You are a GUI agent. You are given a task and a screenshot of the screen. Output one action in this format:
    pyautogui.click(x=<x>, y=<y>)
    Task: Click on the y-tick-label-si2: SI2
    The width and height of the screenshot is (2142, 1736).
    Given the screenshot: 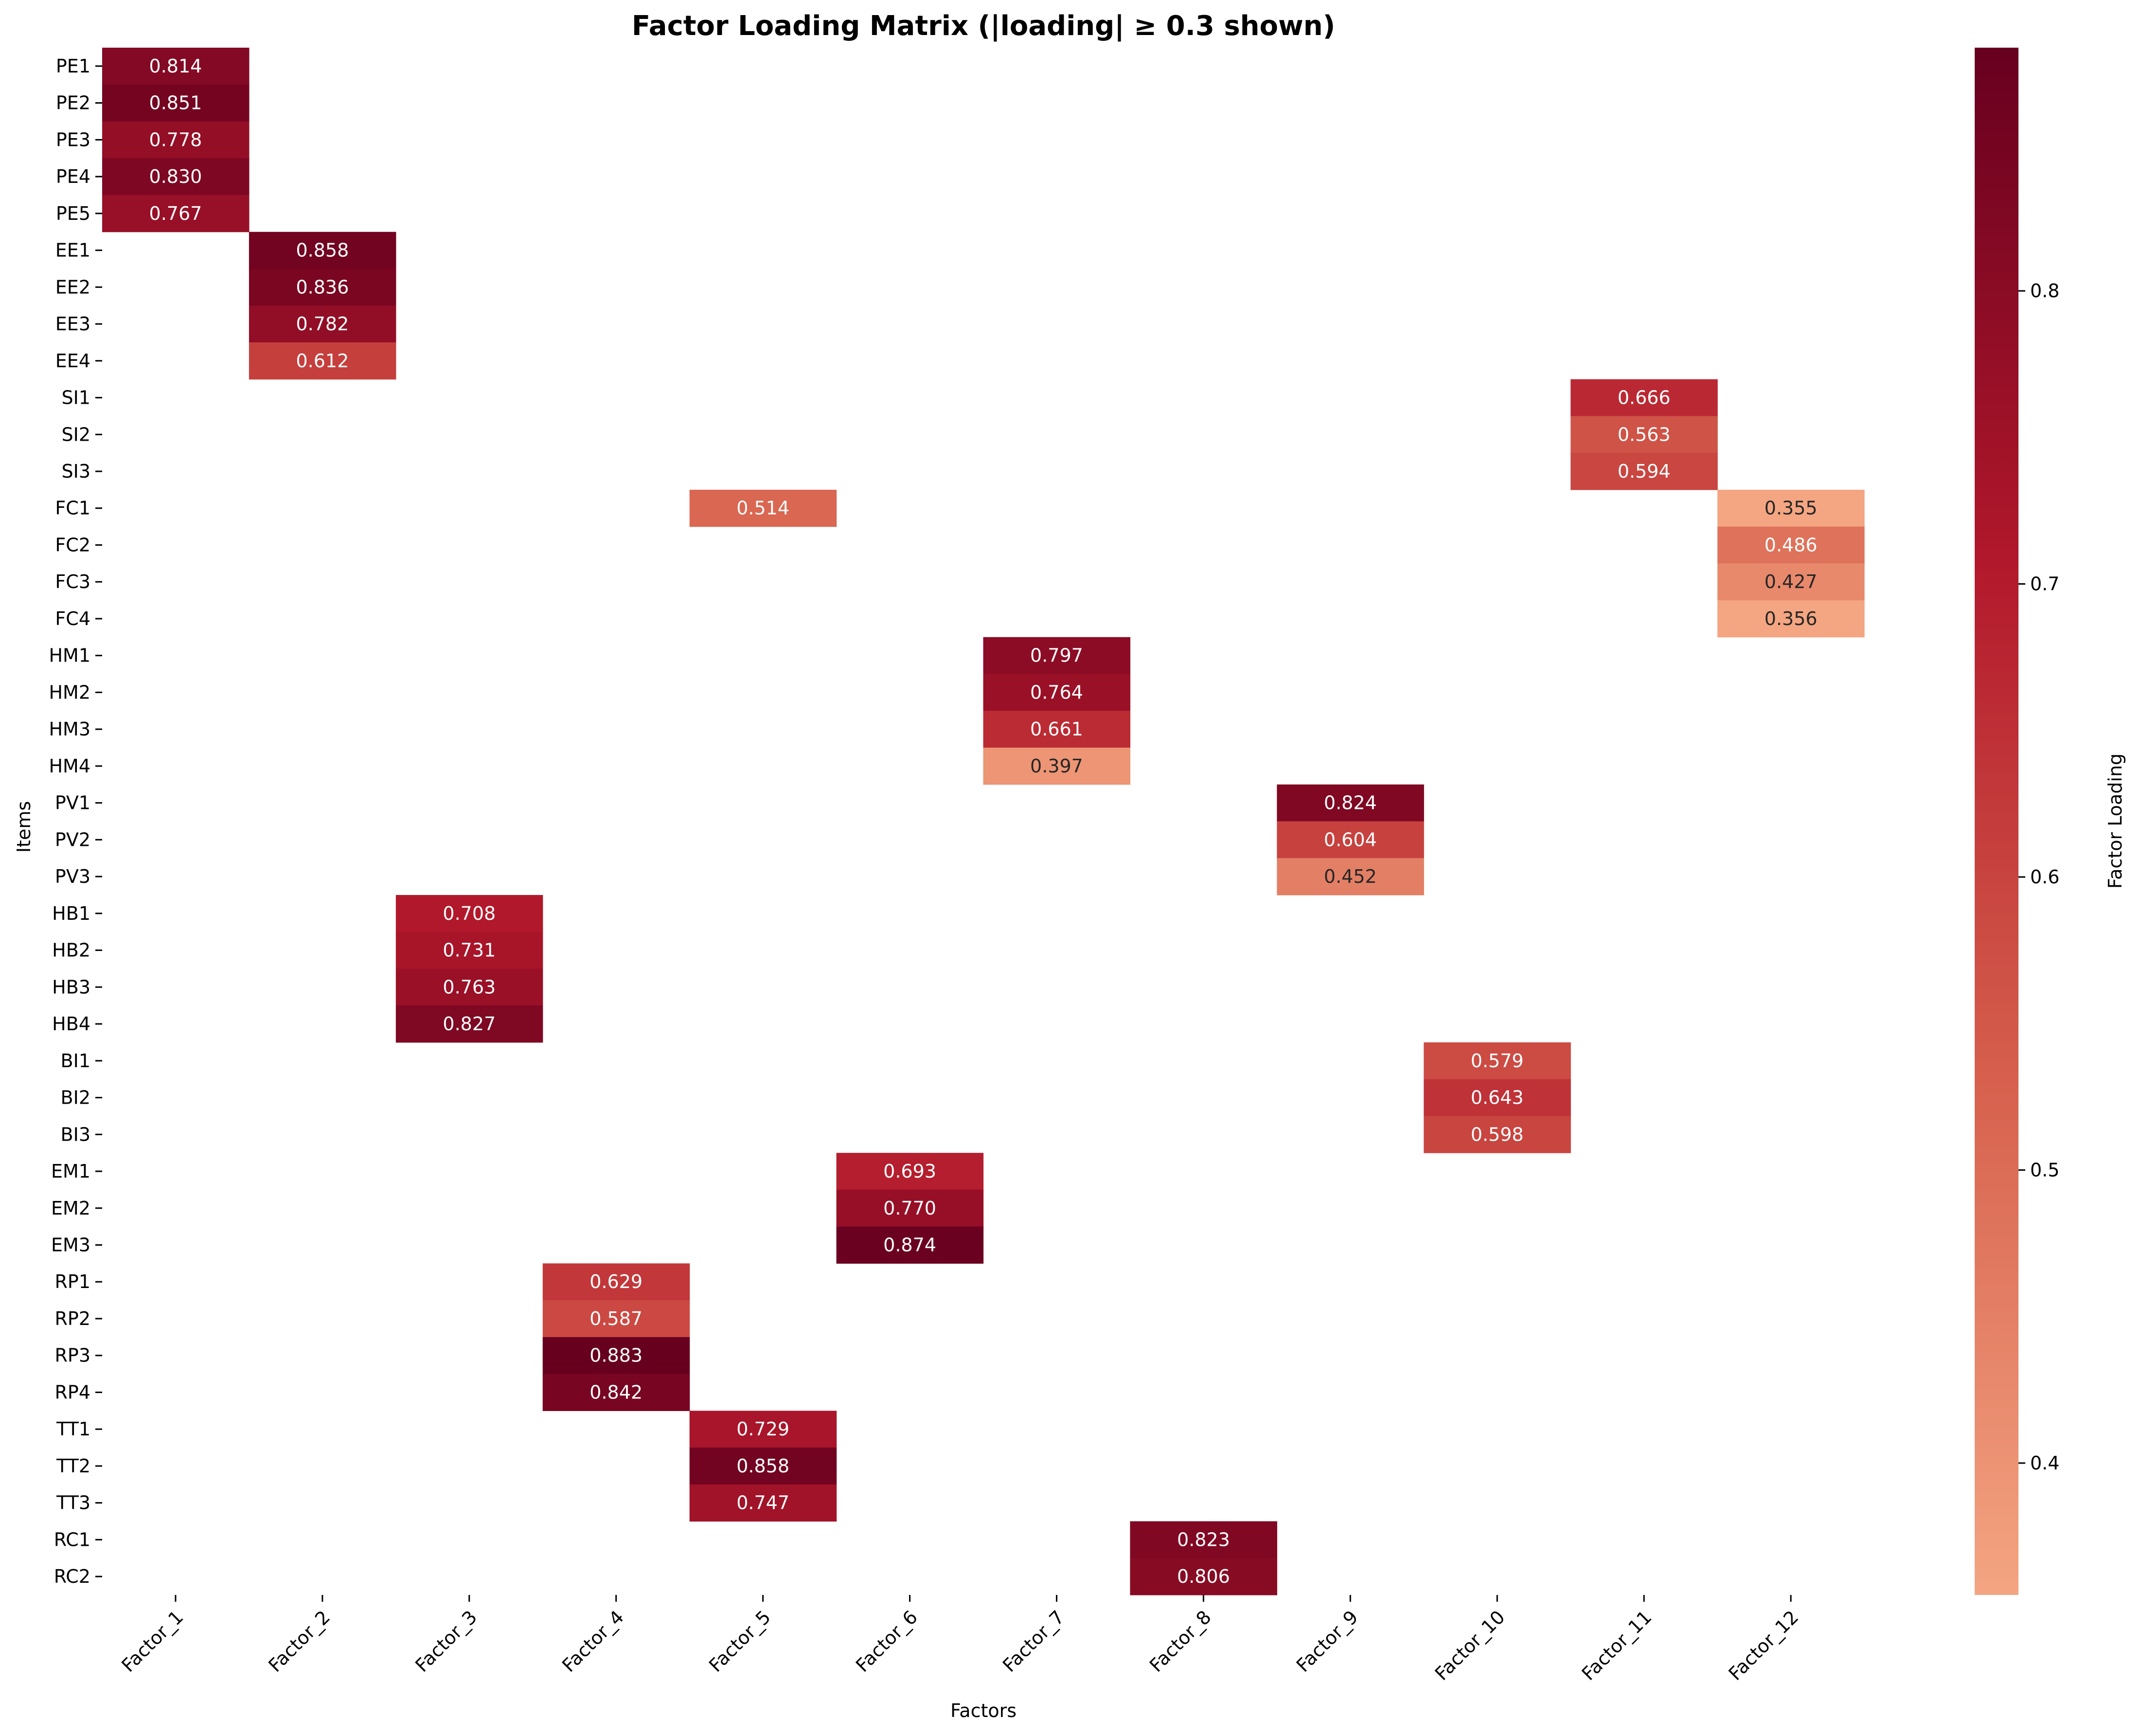 What is the action you would take?
    pyautogui.click(x=75, y=435)
    